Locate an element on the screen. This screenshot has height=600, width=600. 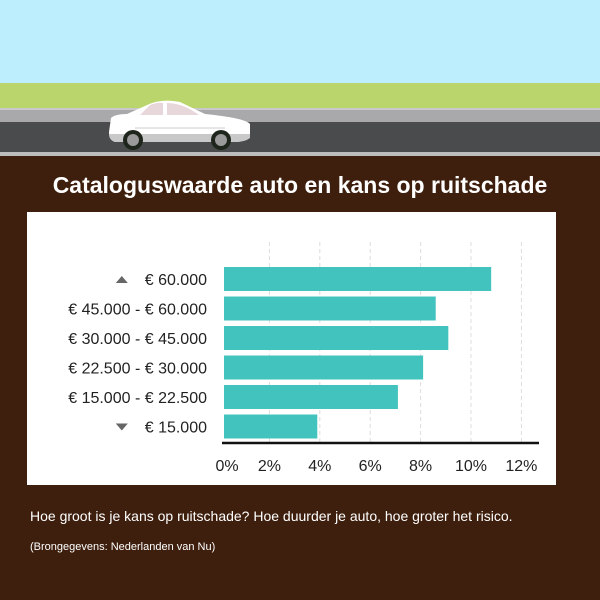
x-tick-label: 0% is located at coordinates (226, 466).